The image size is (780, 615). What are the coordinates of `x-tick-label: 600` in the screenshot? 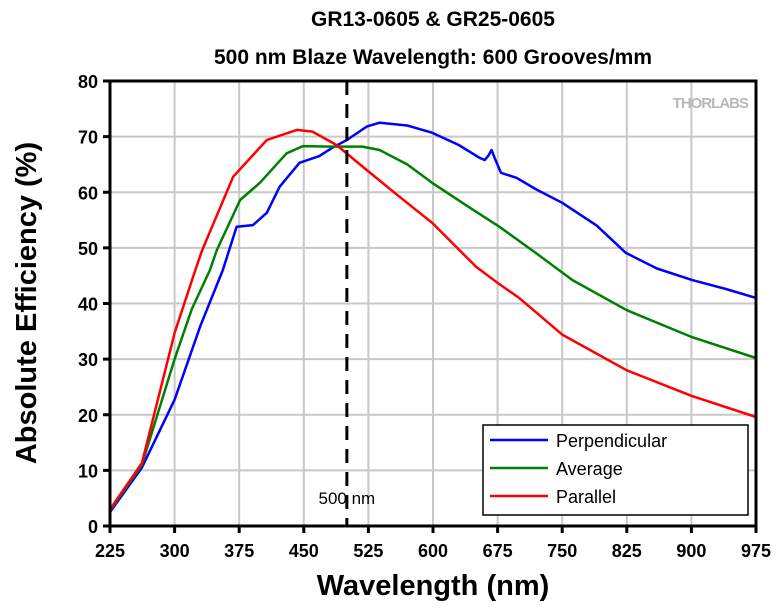 It's located at (433, 551).